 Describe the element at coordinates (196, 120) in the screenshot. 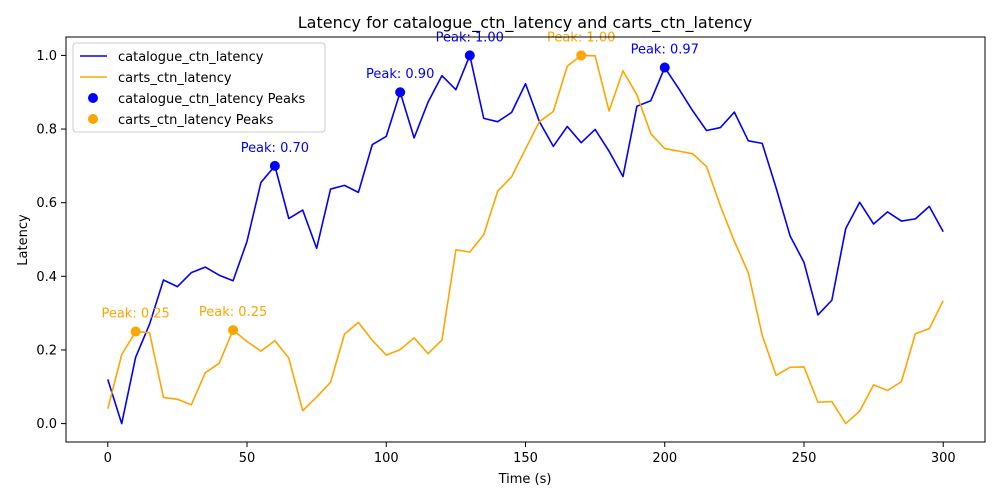

I see `legend-label-carts-peaks: carts_ctn_latency Peaks` at that location.